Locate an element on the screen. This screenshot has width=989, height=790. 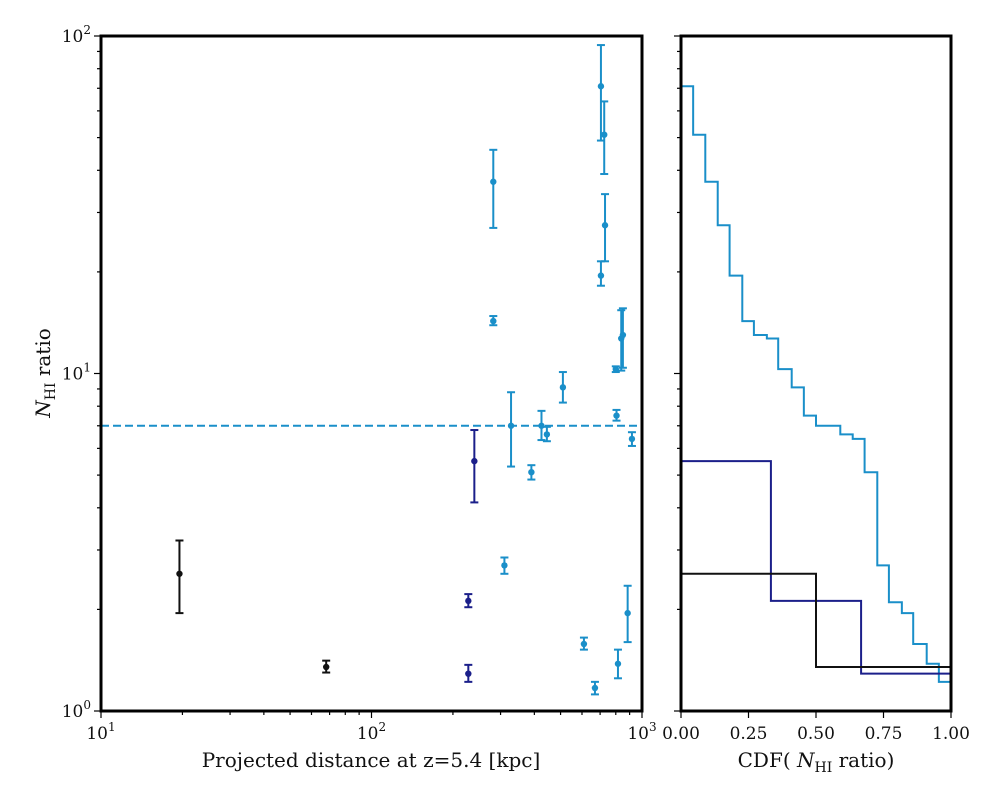
series-light-blue is located at coordinates (562, 370).